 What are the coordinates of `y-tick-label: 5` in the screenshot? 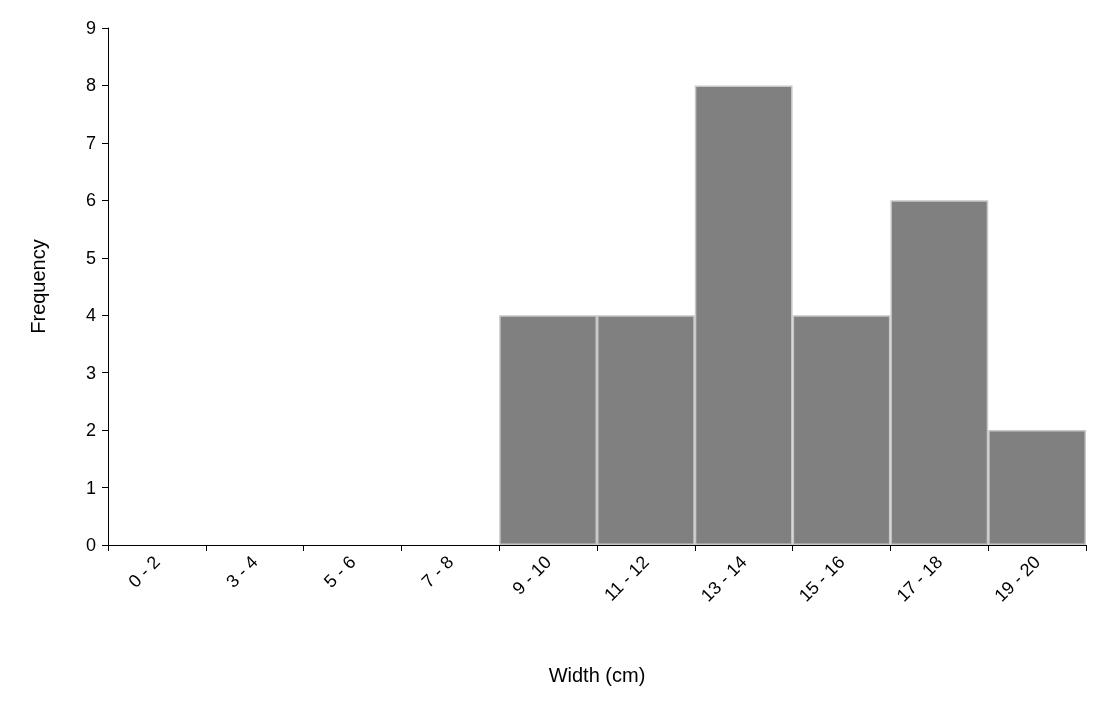 It's located at (90, 257).